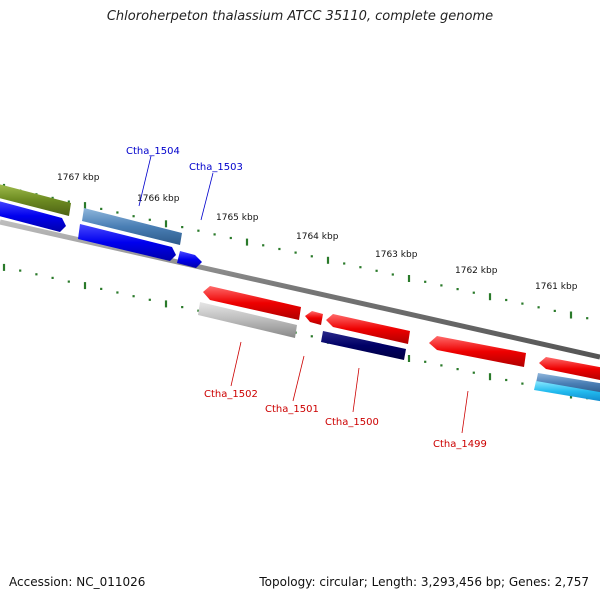 This screenshot has height=600, width=600. Describe the element at coordinates (77, 582) in the screenshot. I see `accession-text: Accession: NC_011026` at that location.